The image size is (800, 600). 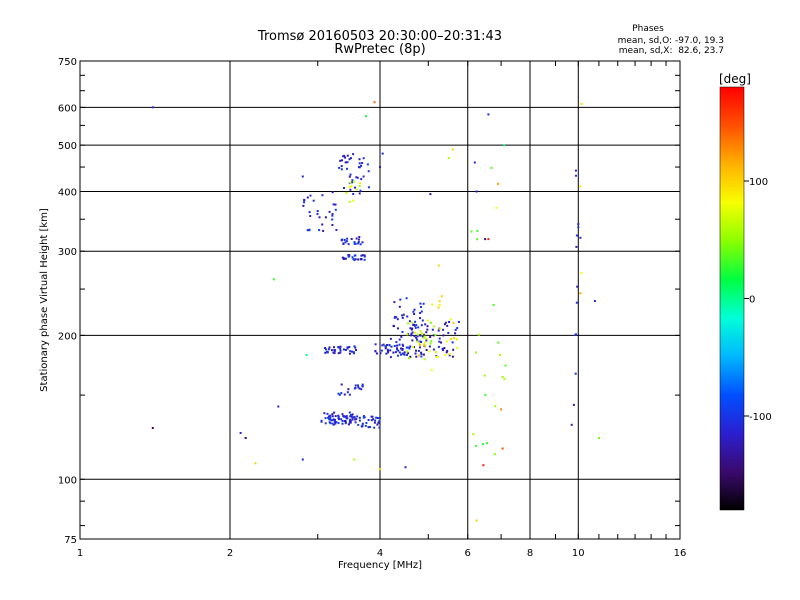 What do you see at coordinates (70, 540) in the screenshot?
I see `y-tick-label: 75` at bounding box center [70, 540].